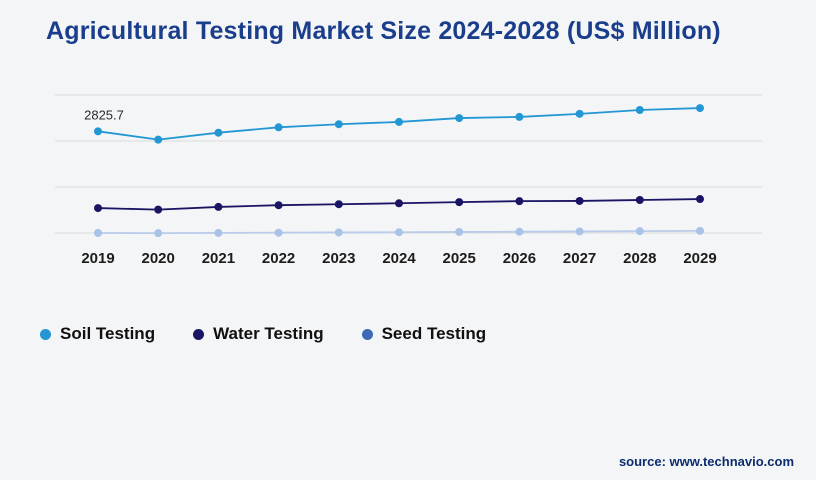 Image resolution: width=816 pixels, height=480 pixels. Describe the element at coordinates (367, 334) in the screenshot. I see `legend-dot-seed-testing-icon` at that location.